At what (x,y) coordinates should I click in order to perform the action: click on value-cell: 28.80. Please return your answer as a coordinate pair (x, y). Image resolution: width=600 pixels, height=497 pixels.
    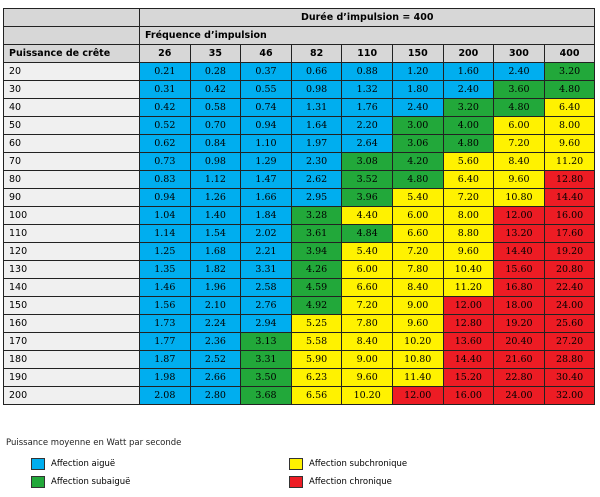
    Looking at the image, I should click on (569, 359).